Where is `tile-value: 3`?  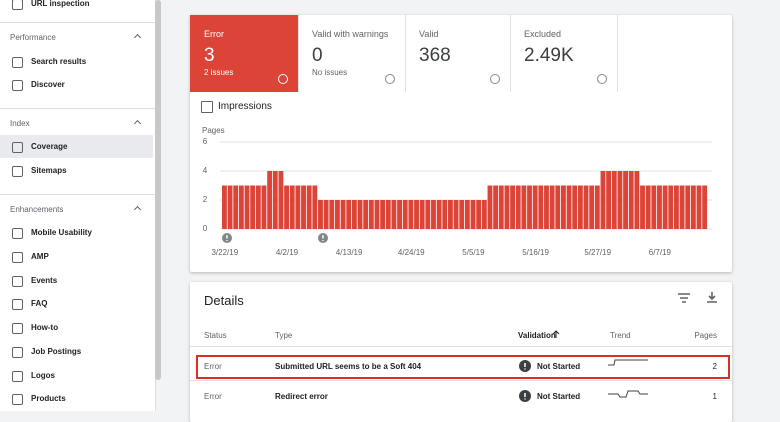 tile-value: 3 is located at coordinates (209, 55).